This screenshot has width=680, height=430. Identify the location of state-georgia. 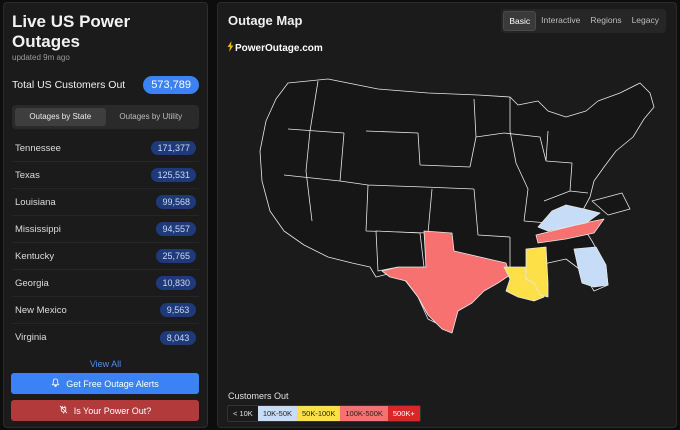
(591, 267).